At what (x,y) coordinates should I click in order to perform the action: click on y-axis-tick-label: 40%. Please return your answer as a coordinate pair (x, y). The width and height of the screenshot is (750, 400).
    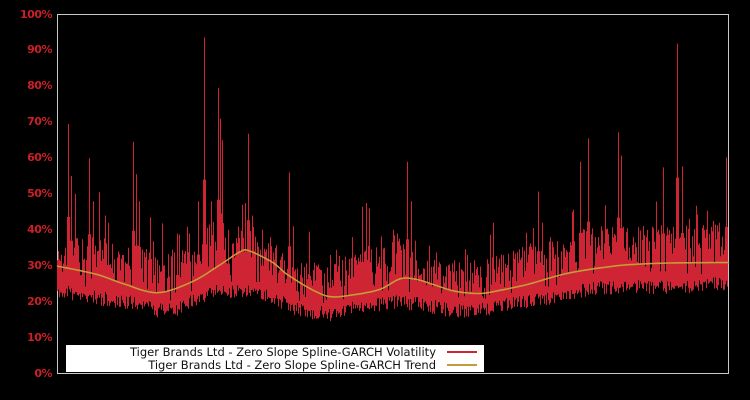
    Looking at the image, I should click on (39, 229).